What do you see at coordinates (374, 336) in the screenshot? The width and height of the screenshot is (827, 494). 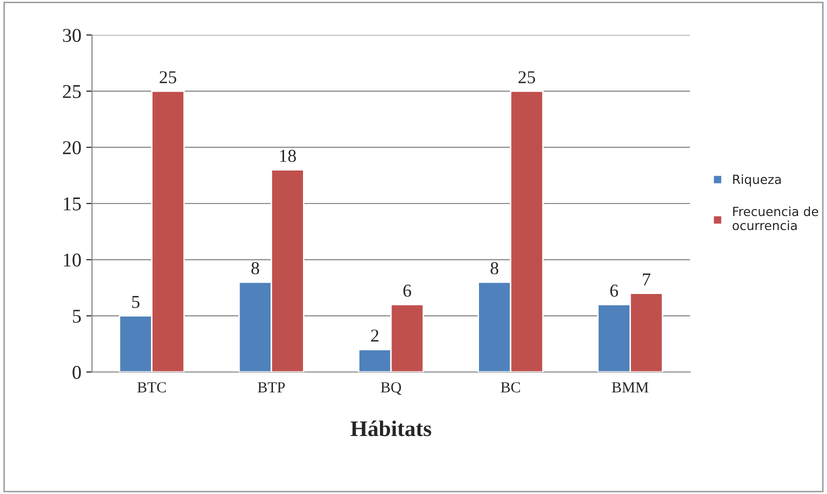 I see `data-label: 2` at bounding box center [374, 336].